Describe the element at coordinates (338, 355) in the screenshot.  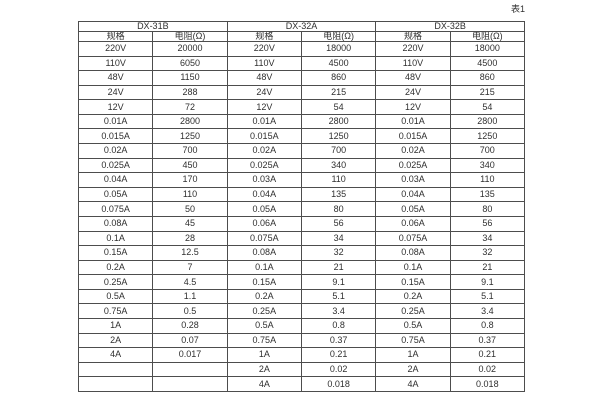
I see `table-cell: 0.21` at that location.